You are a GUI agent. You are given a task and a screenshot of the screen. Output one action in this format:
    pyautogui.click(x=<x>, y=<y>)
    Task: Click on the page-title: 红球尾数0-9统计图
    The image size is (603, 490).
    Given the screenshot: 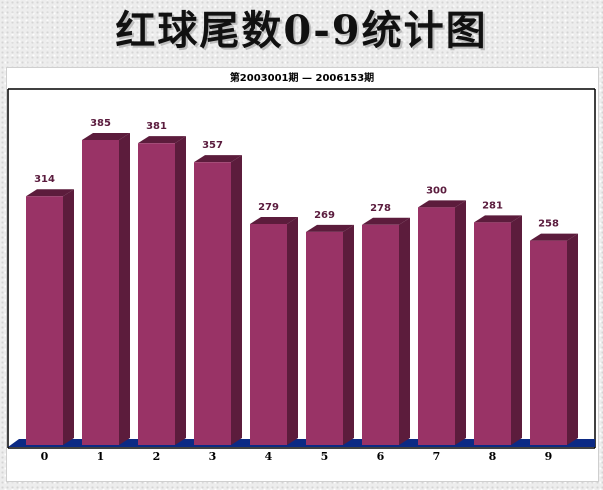 What is the action you would take?
    pyautogui.click(x=301, y=30)
    